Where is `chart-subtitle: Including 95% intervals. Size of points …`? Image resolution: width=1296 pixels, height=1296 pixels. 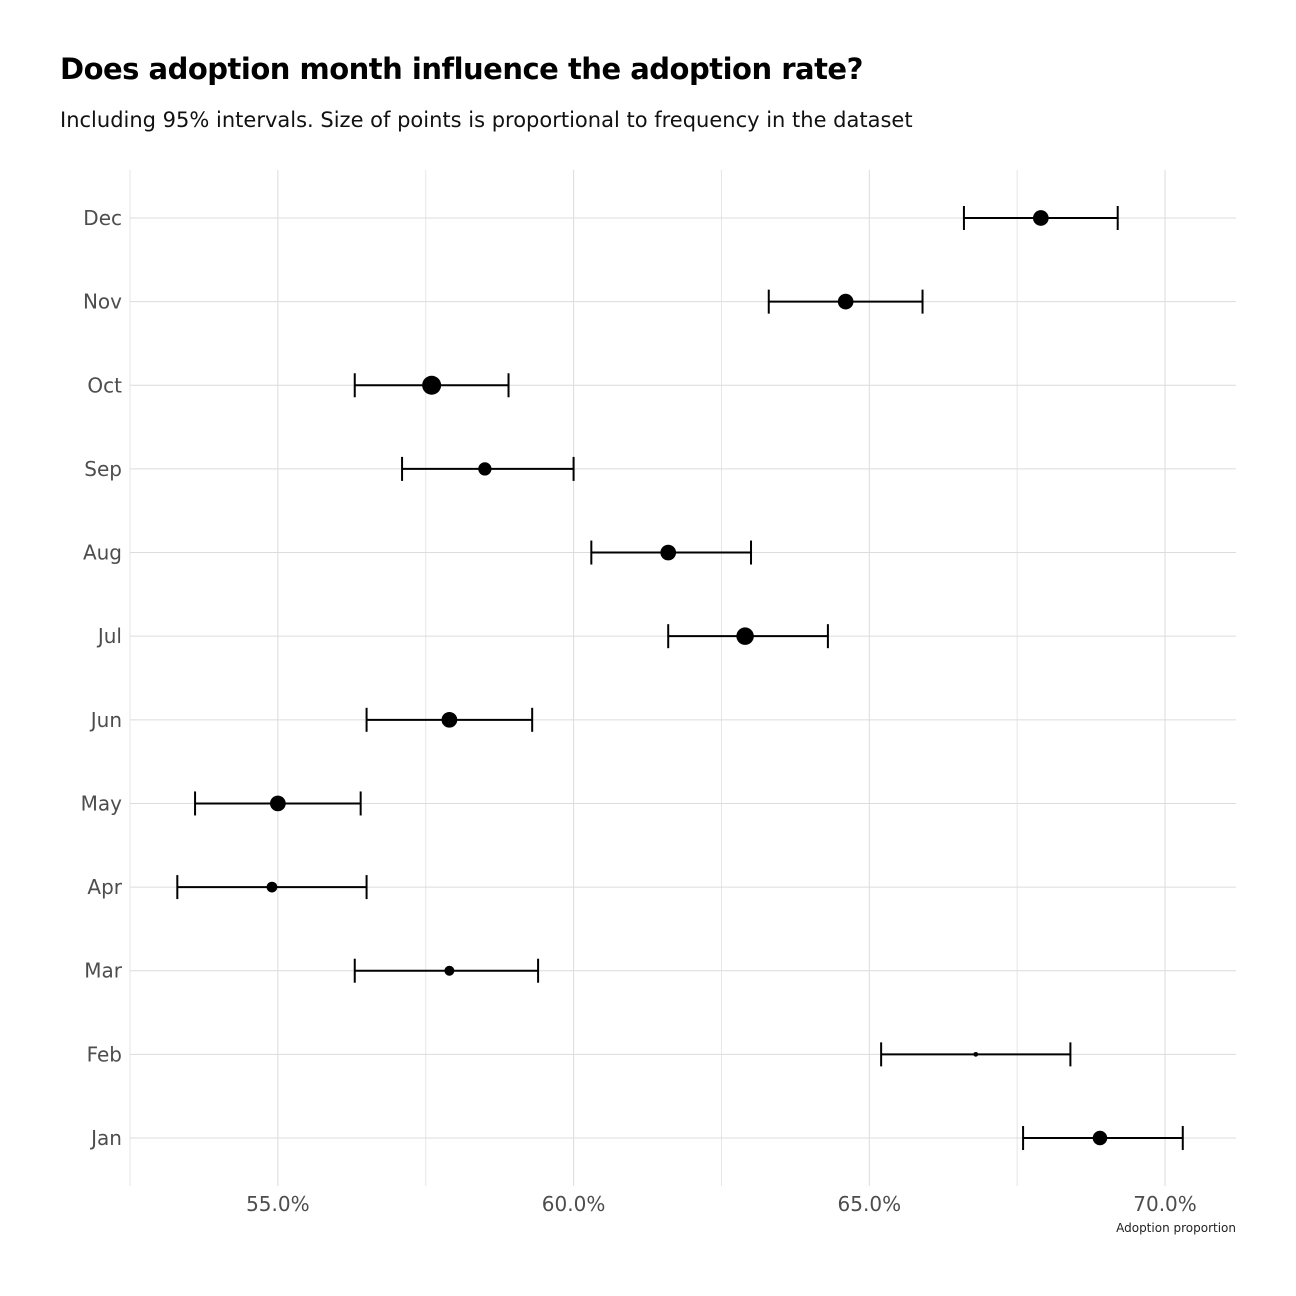
chart-subtitle: Including 95% intervals. Size of points … is located at coordinates (486, 120).